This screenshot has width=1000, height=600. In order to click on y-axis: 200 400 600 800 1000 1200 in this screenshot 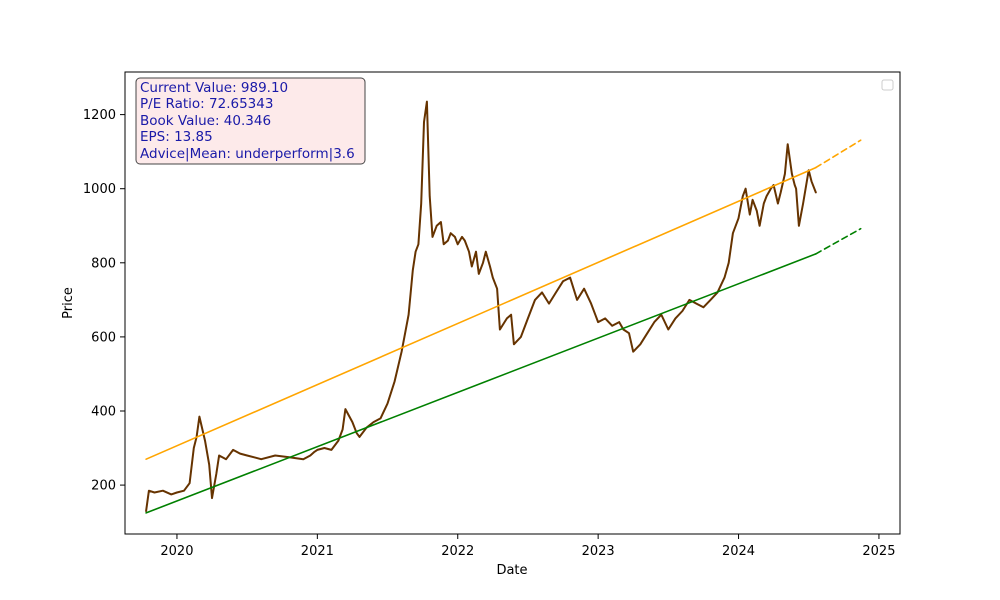, I will do `click(104, 301)`.